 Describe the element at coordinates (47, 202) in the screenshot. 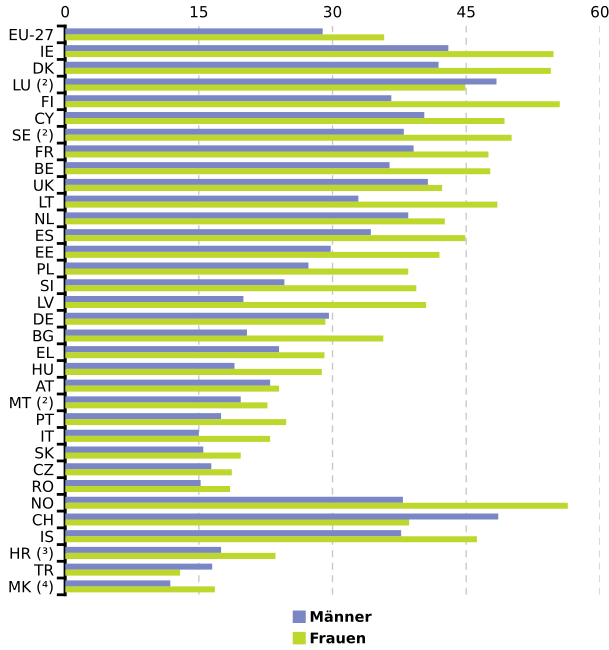

I see `y-tick-label: LT` at that location.